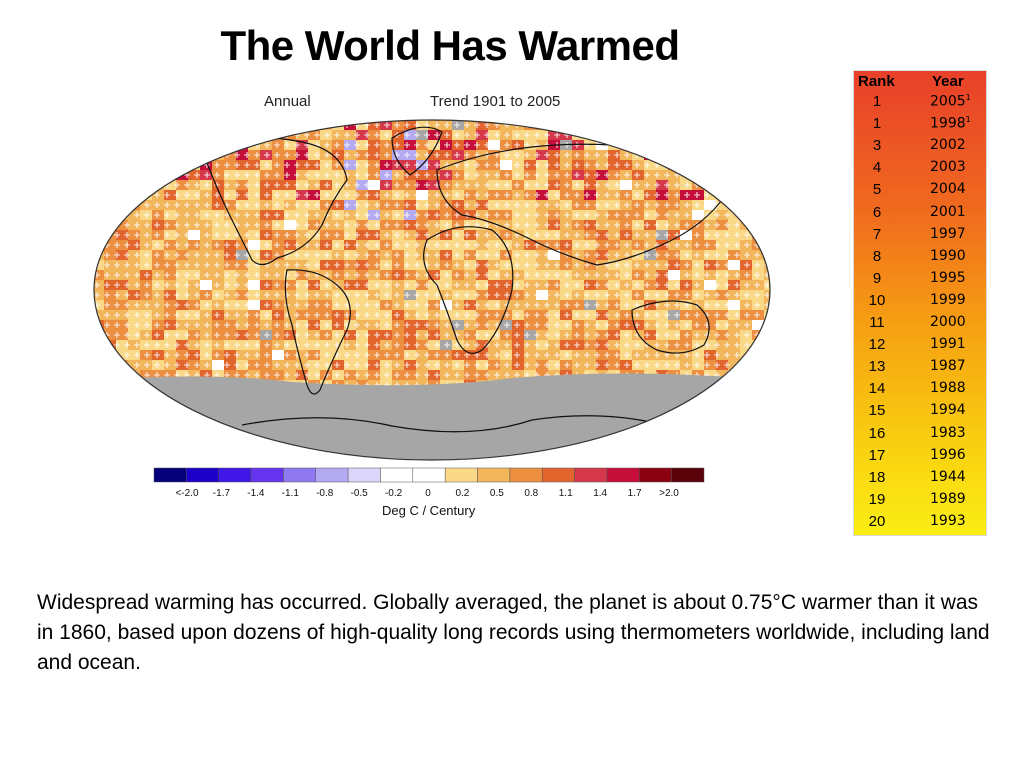  Describe the element at coordinates (948, 344) in the screenshot. I see `year-value: 1991` at that location.